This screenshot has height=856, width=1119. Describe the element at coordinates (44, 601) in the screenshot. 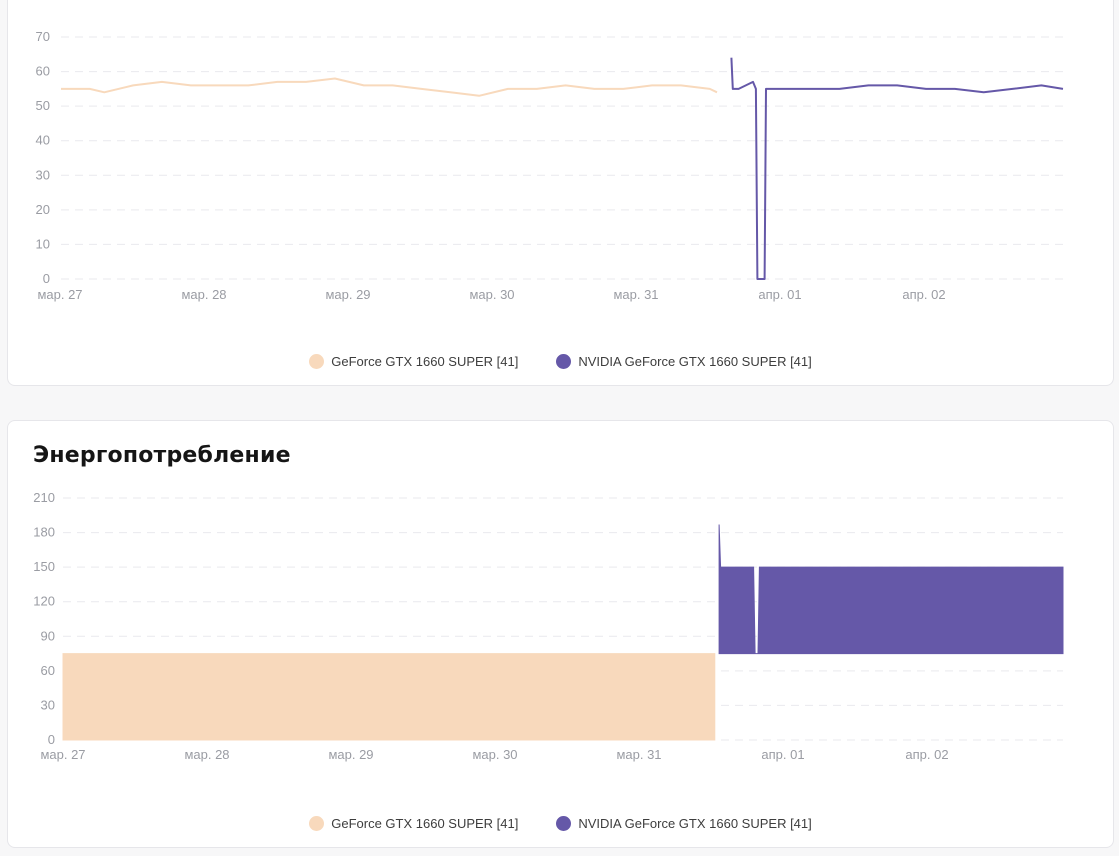

I see `y-tick-label: 120` at that location.